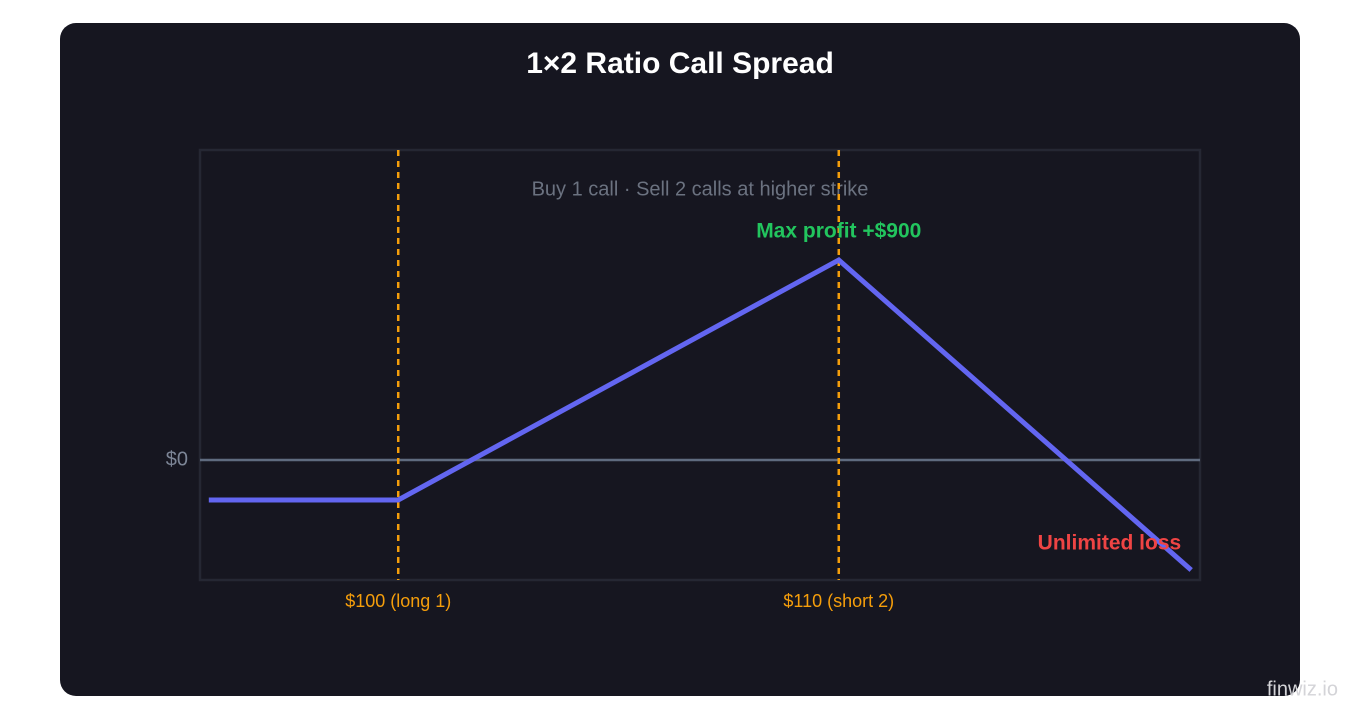 The height and width of the screenshot is (725, 1360). Describe the element at coordinates (1110, 543) in the screenshot. I see `annotation: Unlimited loss` at that location.